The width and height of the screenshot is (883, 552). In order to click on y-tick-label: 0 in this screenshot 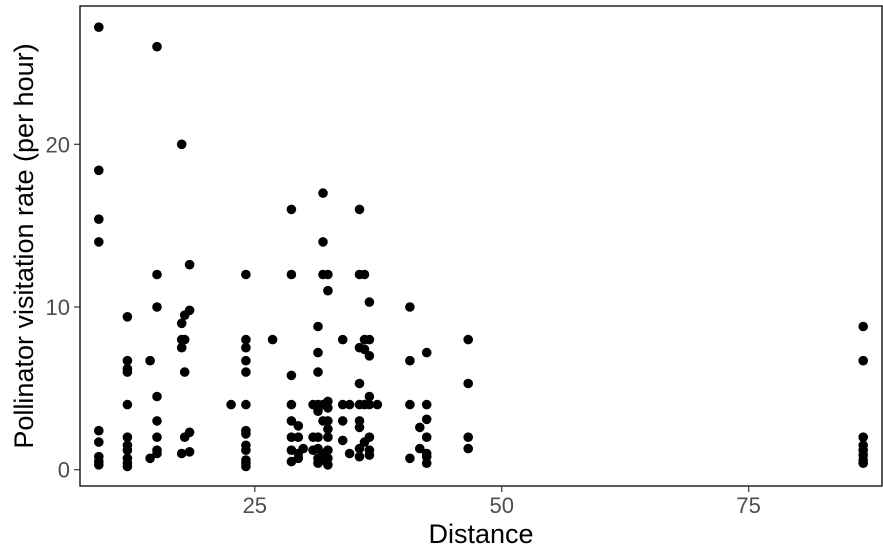, I will do `click(64, 470)`.